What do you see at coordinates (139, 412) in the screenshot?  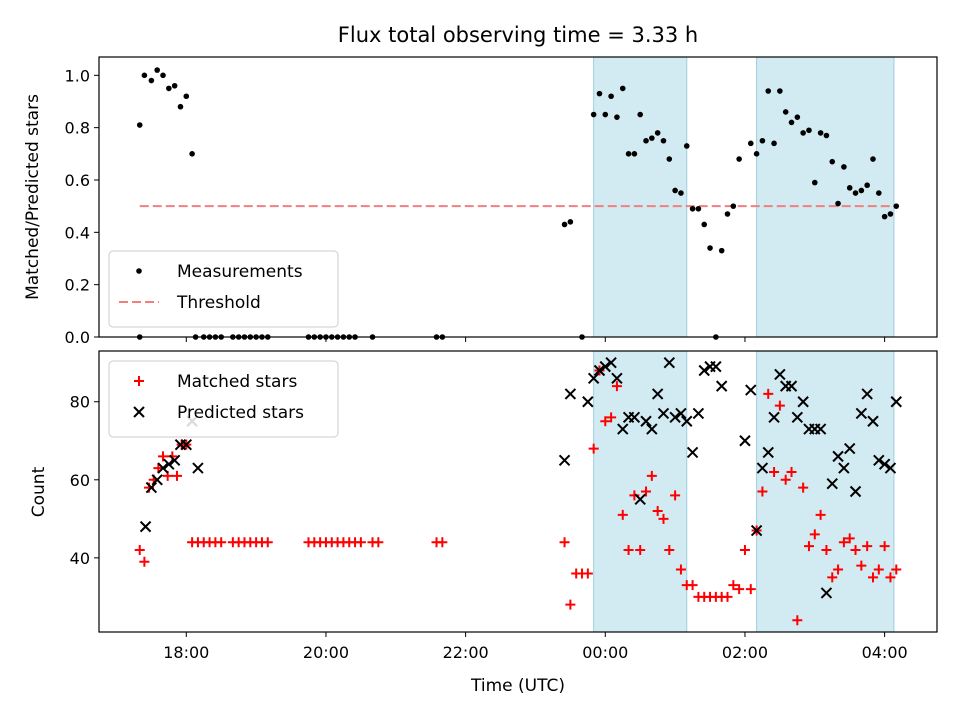 I see `legend-marker-predicted` at bounding box center [139, 412].